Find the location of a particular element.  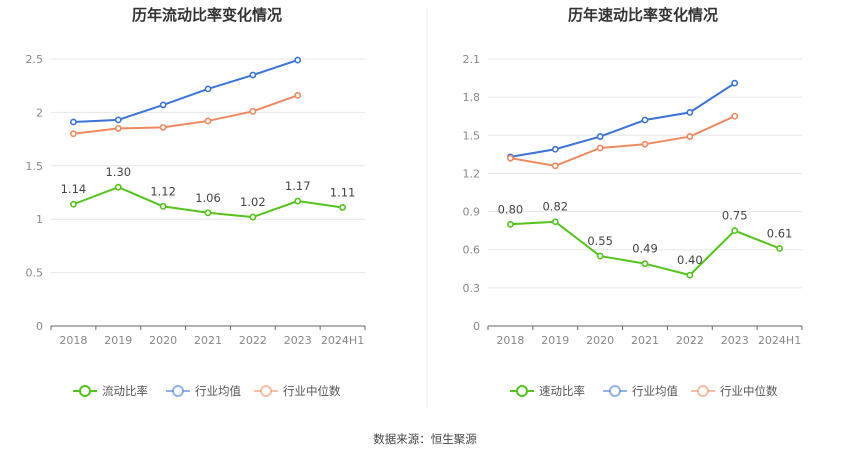

y-tick-label: 2.1 is located at coordinates (472, 59).